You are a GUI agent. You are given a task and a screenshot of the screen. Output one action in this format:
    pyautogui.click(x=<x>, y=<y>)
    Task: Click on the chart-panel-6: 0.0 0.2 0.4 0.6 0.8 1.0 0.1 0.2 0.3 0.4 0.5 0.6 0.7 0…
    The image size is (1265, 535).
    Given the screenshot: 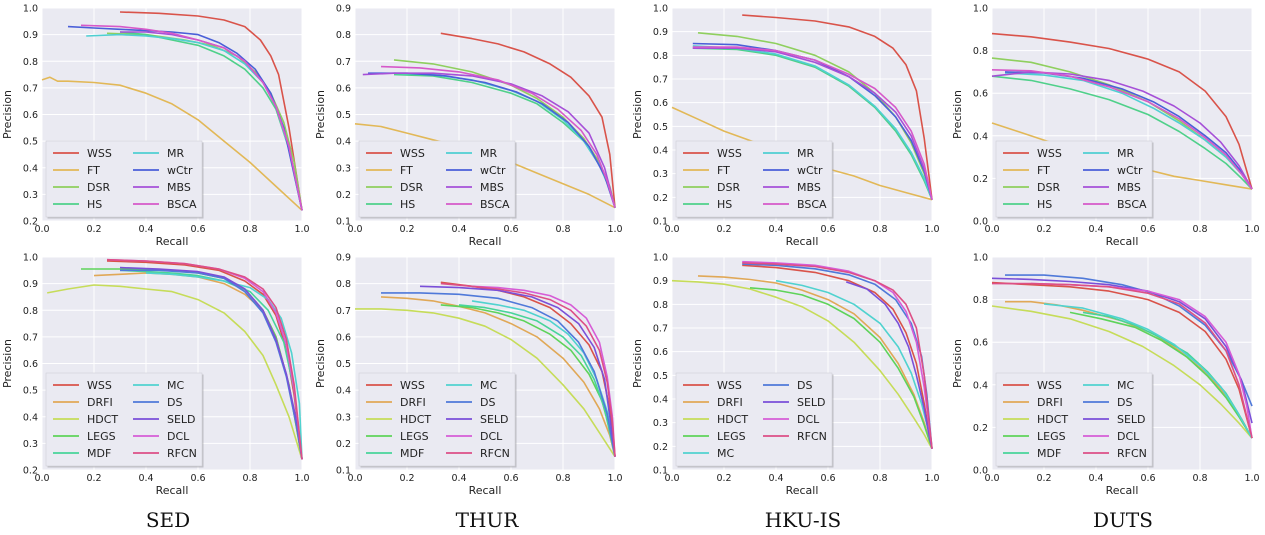 What is the action you would take?
    pyautogui.click(x=785, y=375)
    